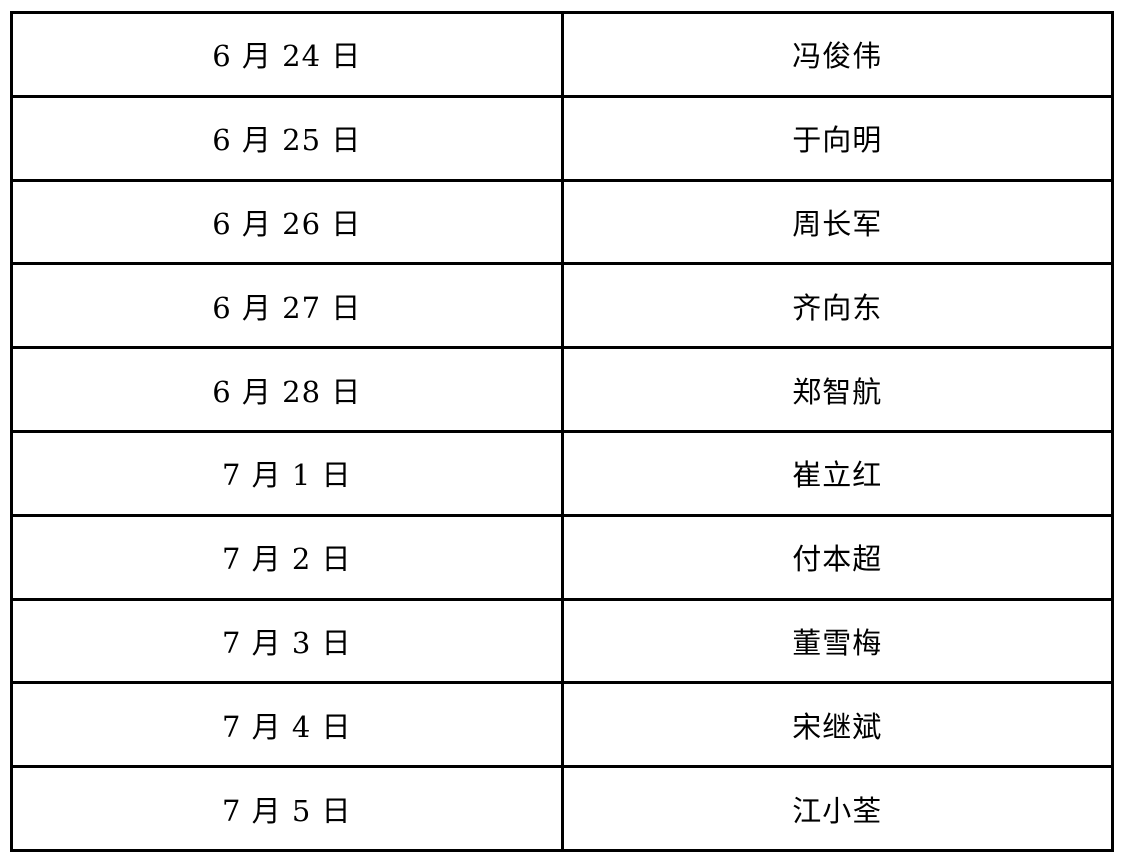  I want to click on table-row: 6 月 25 日 于向明, so click(562, 138).